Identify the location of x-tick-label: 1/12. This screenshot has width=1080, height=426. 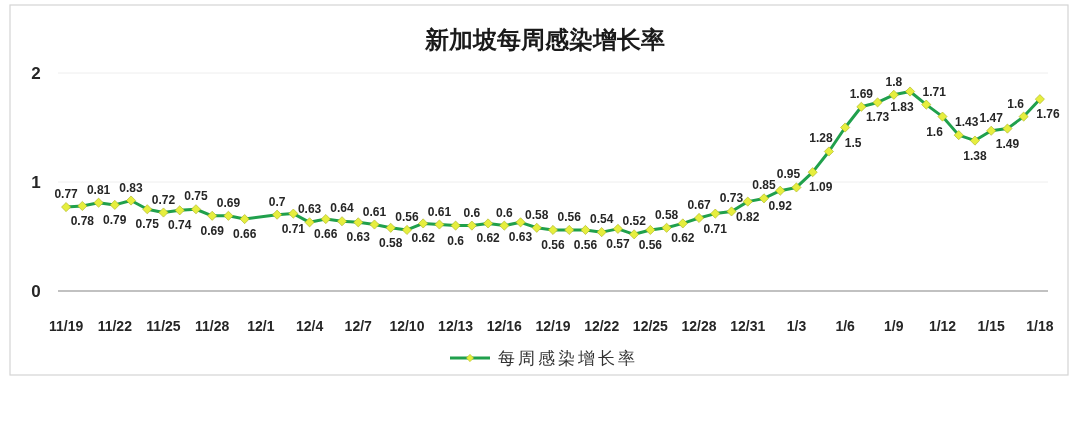
(942, 326).